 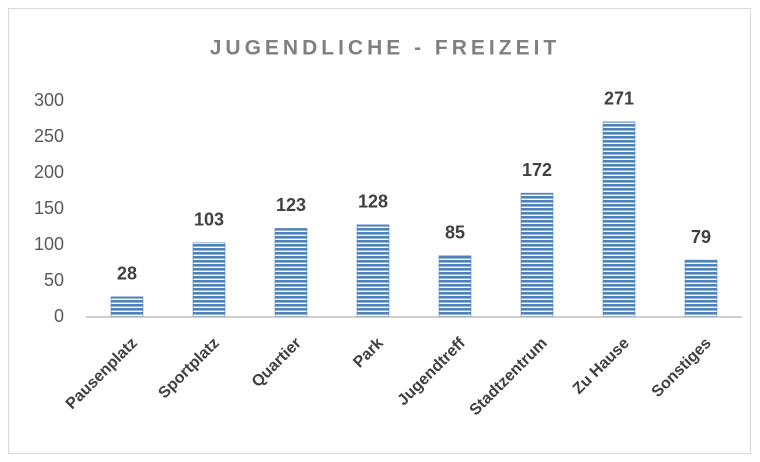 I want to click on data-label: 123, so click(x=291, y=205).